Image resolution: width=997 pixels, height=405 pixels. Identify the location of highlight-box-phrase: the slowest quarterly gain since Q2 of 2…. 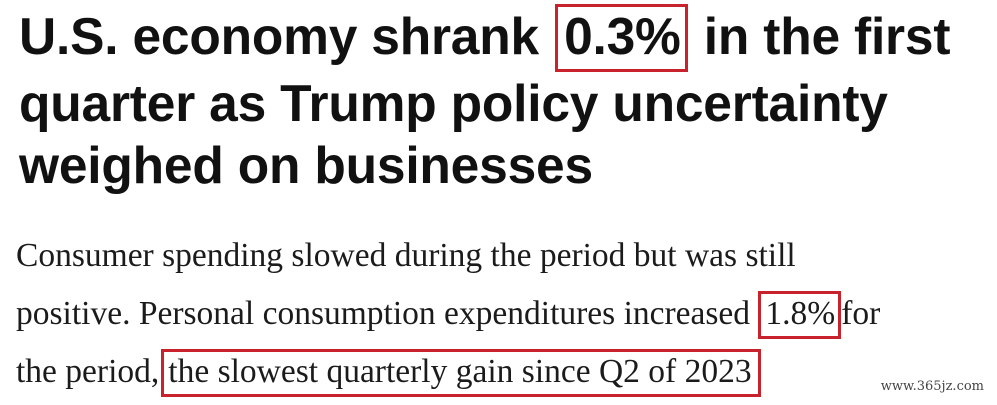
(461, 373).